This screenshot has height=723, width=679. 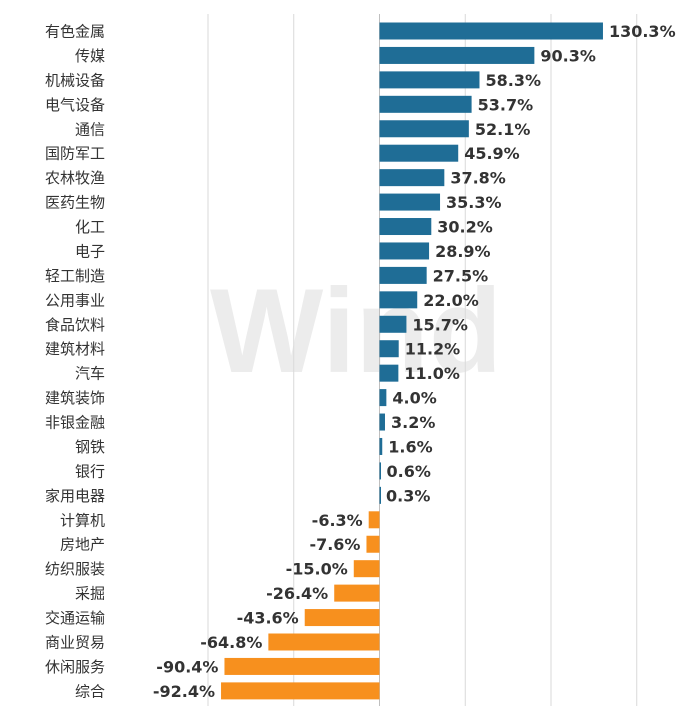 What do you see at coordinates (568, 55) in the screenshot?
I see `data-label: 90.3%` at bounding box center [568, 55].